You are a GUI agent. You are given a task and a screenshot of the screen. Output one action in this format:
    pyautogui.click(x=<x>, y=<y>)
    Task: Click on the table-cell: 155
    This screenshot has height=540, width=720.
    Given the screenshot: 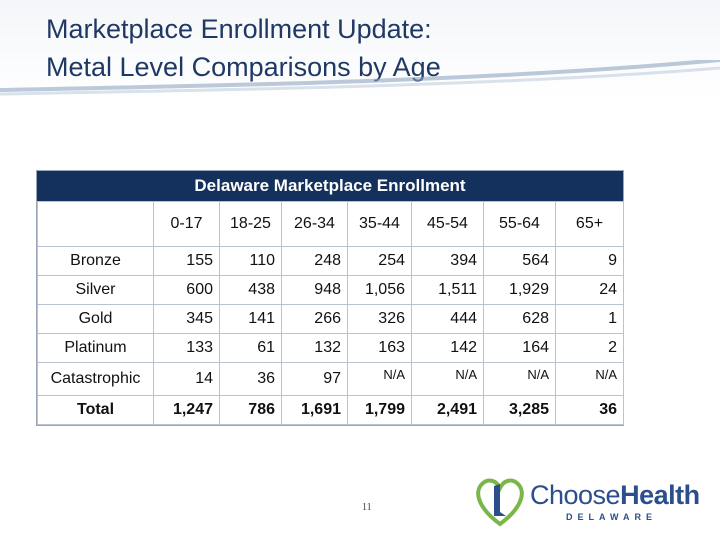 What is the action you would take?
    pyautogui.click(x=186, y=261)
    